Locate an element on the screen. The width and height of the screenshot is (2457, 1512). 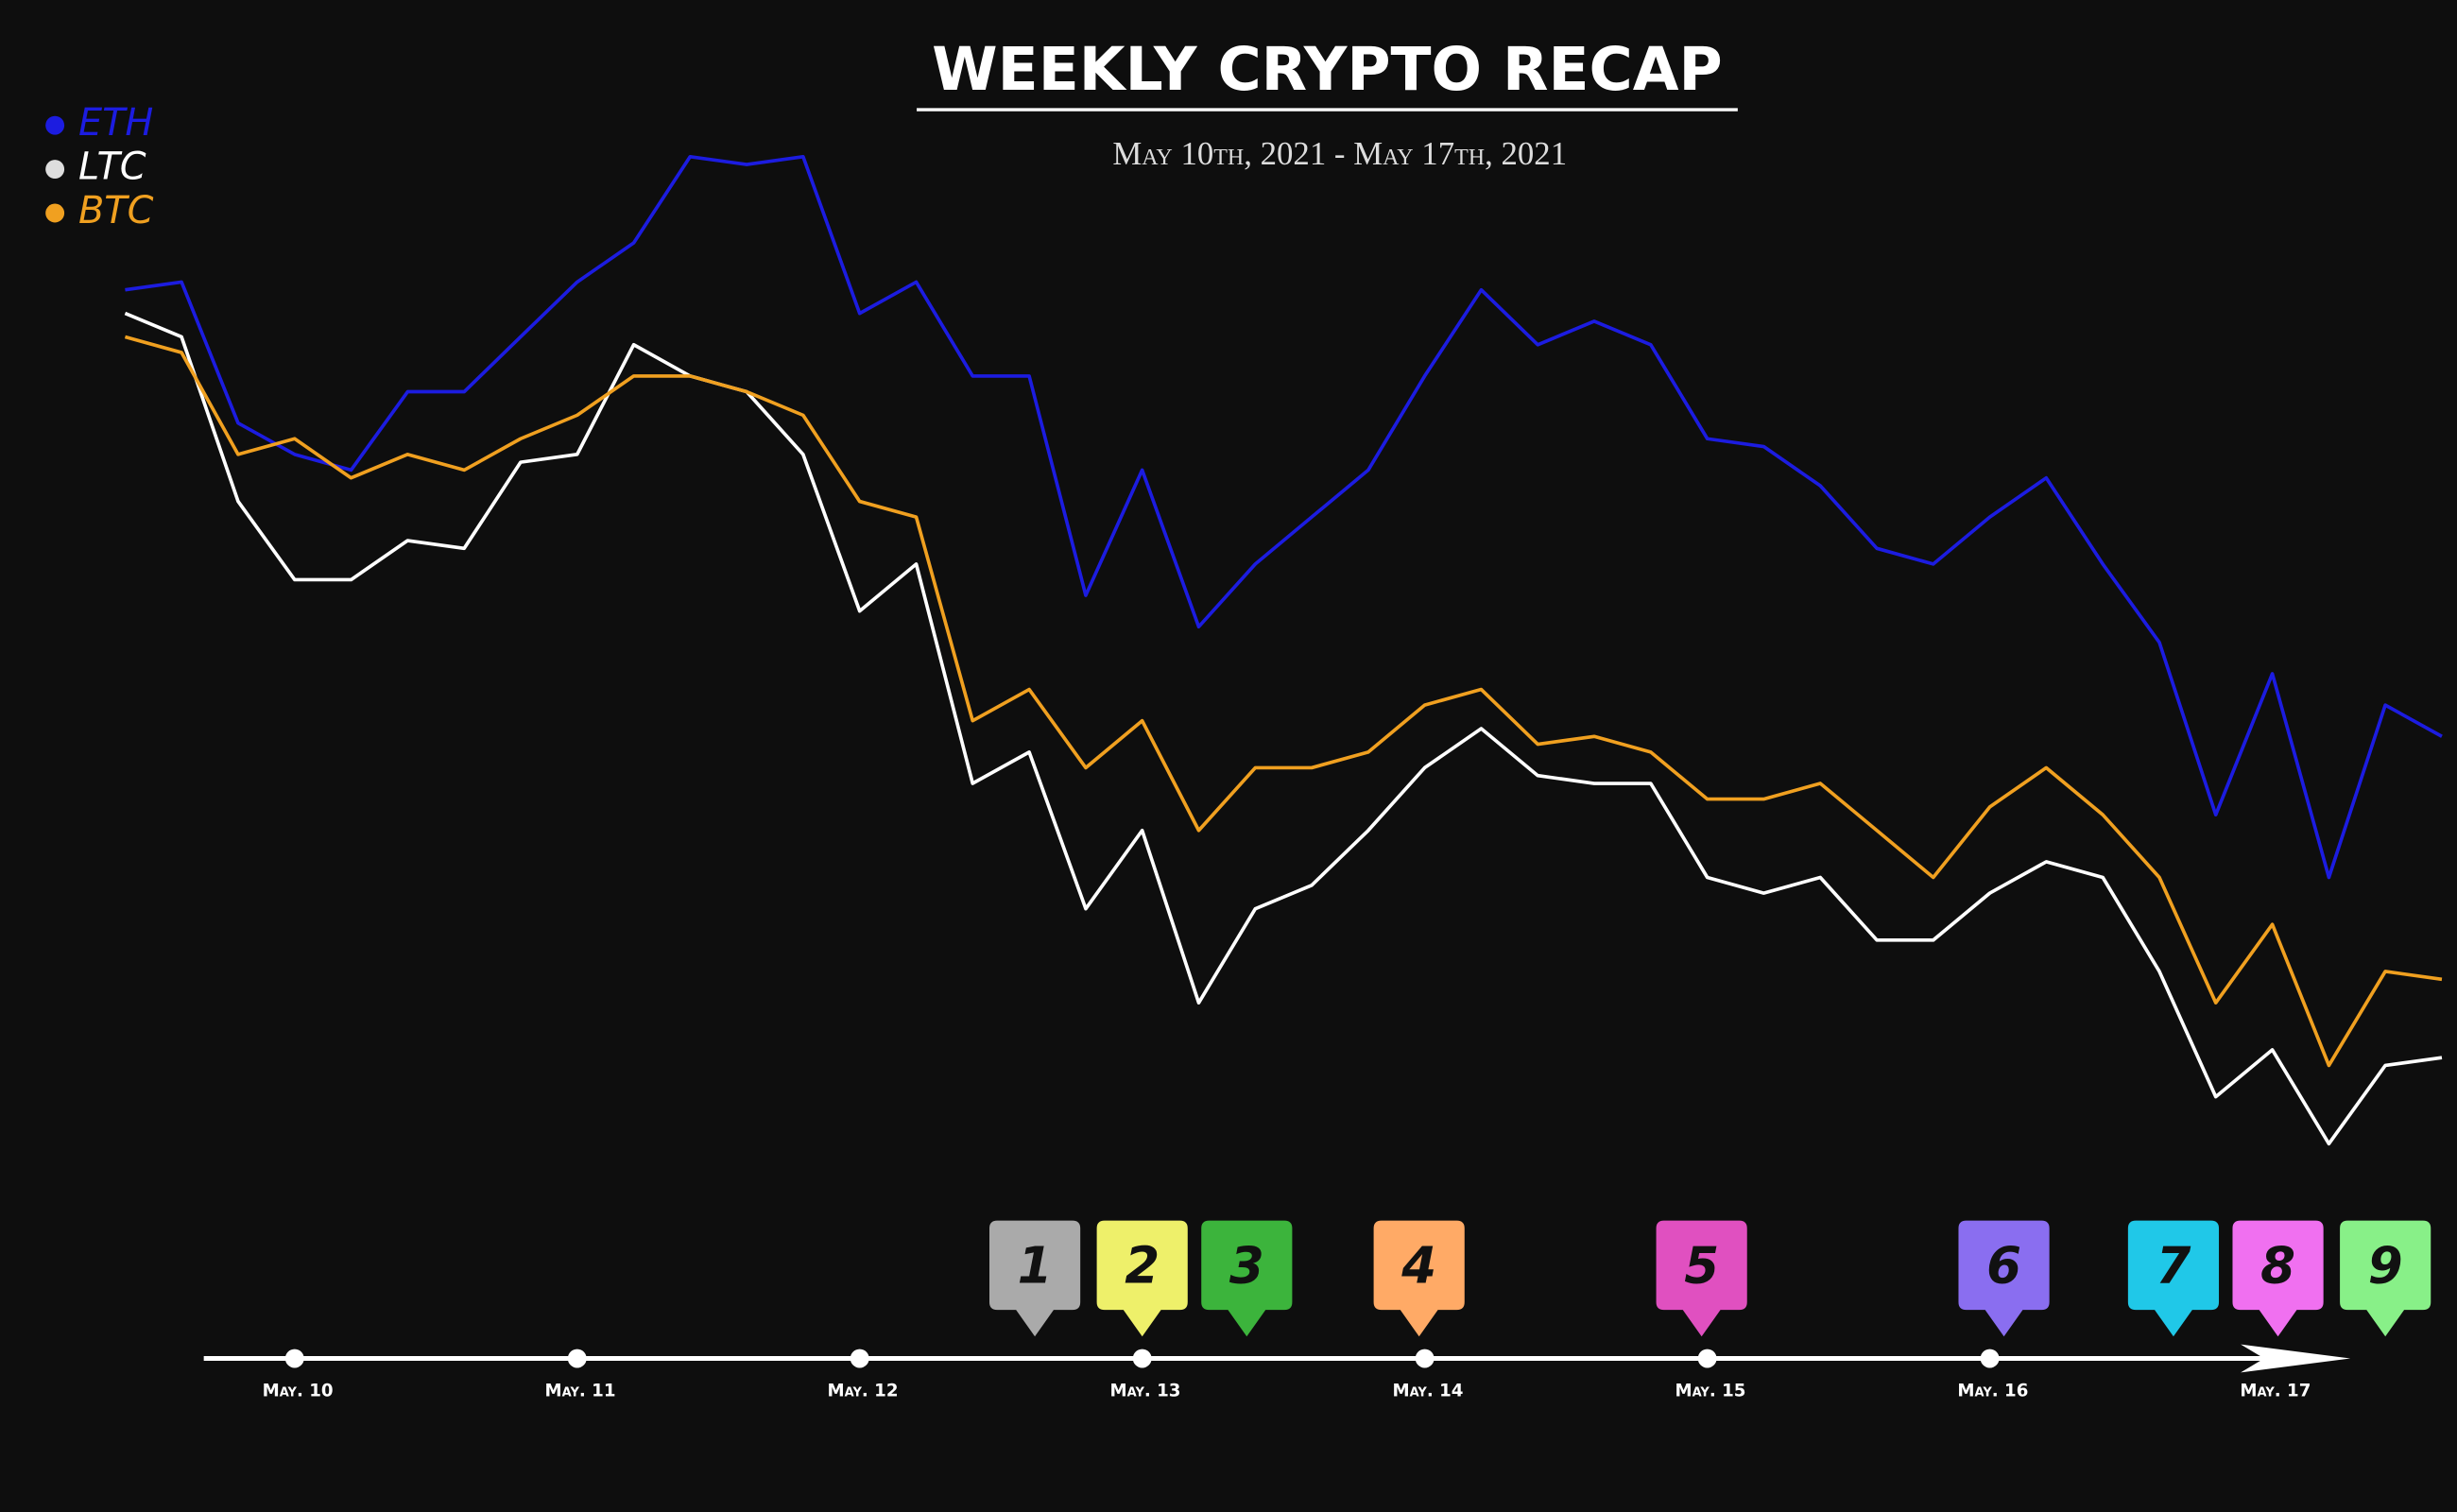
event-label: 3 is located at coordinates (1246, 1266).